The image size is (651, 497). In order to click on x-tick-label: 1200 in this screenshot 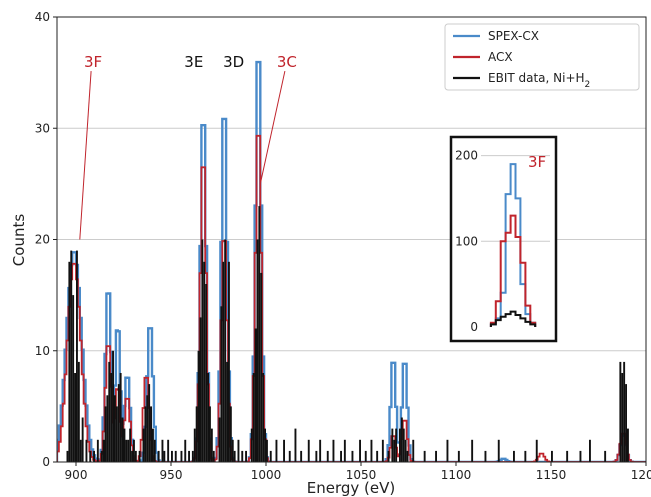, I will do `click(641, 475)`.